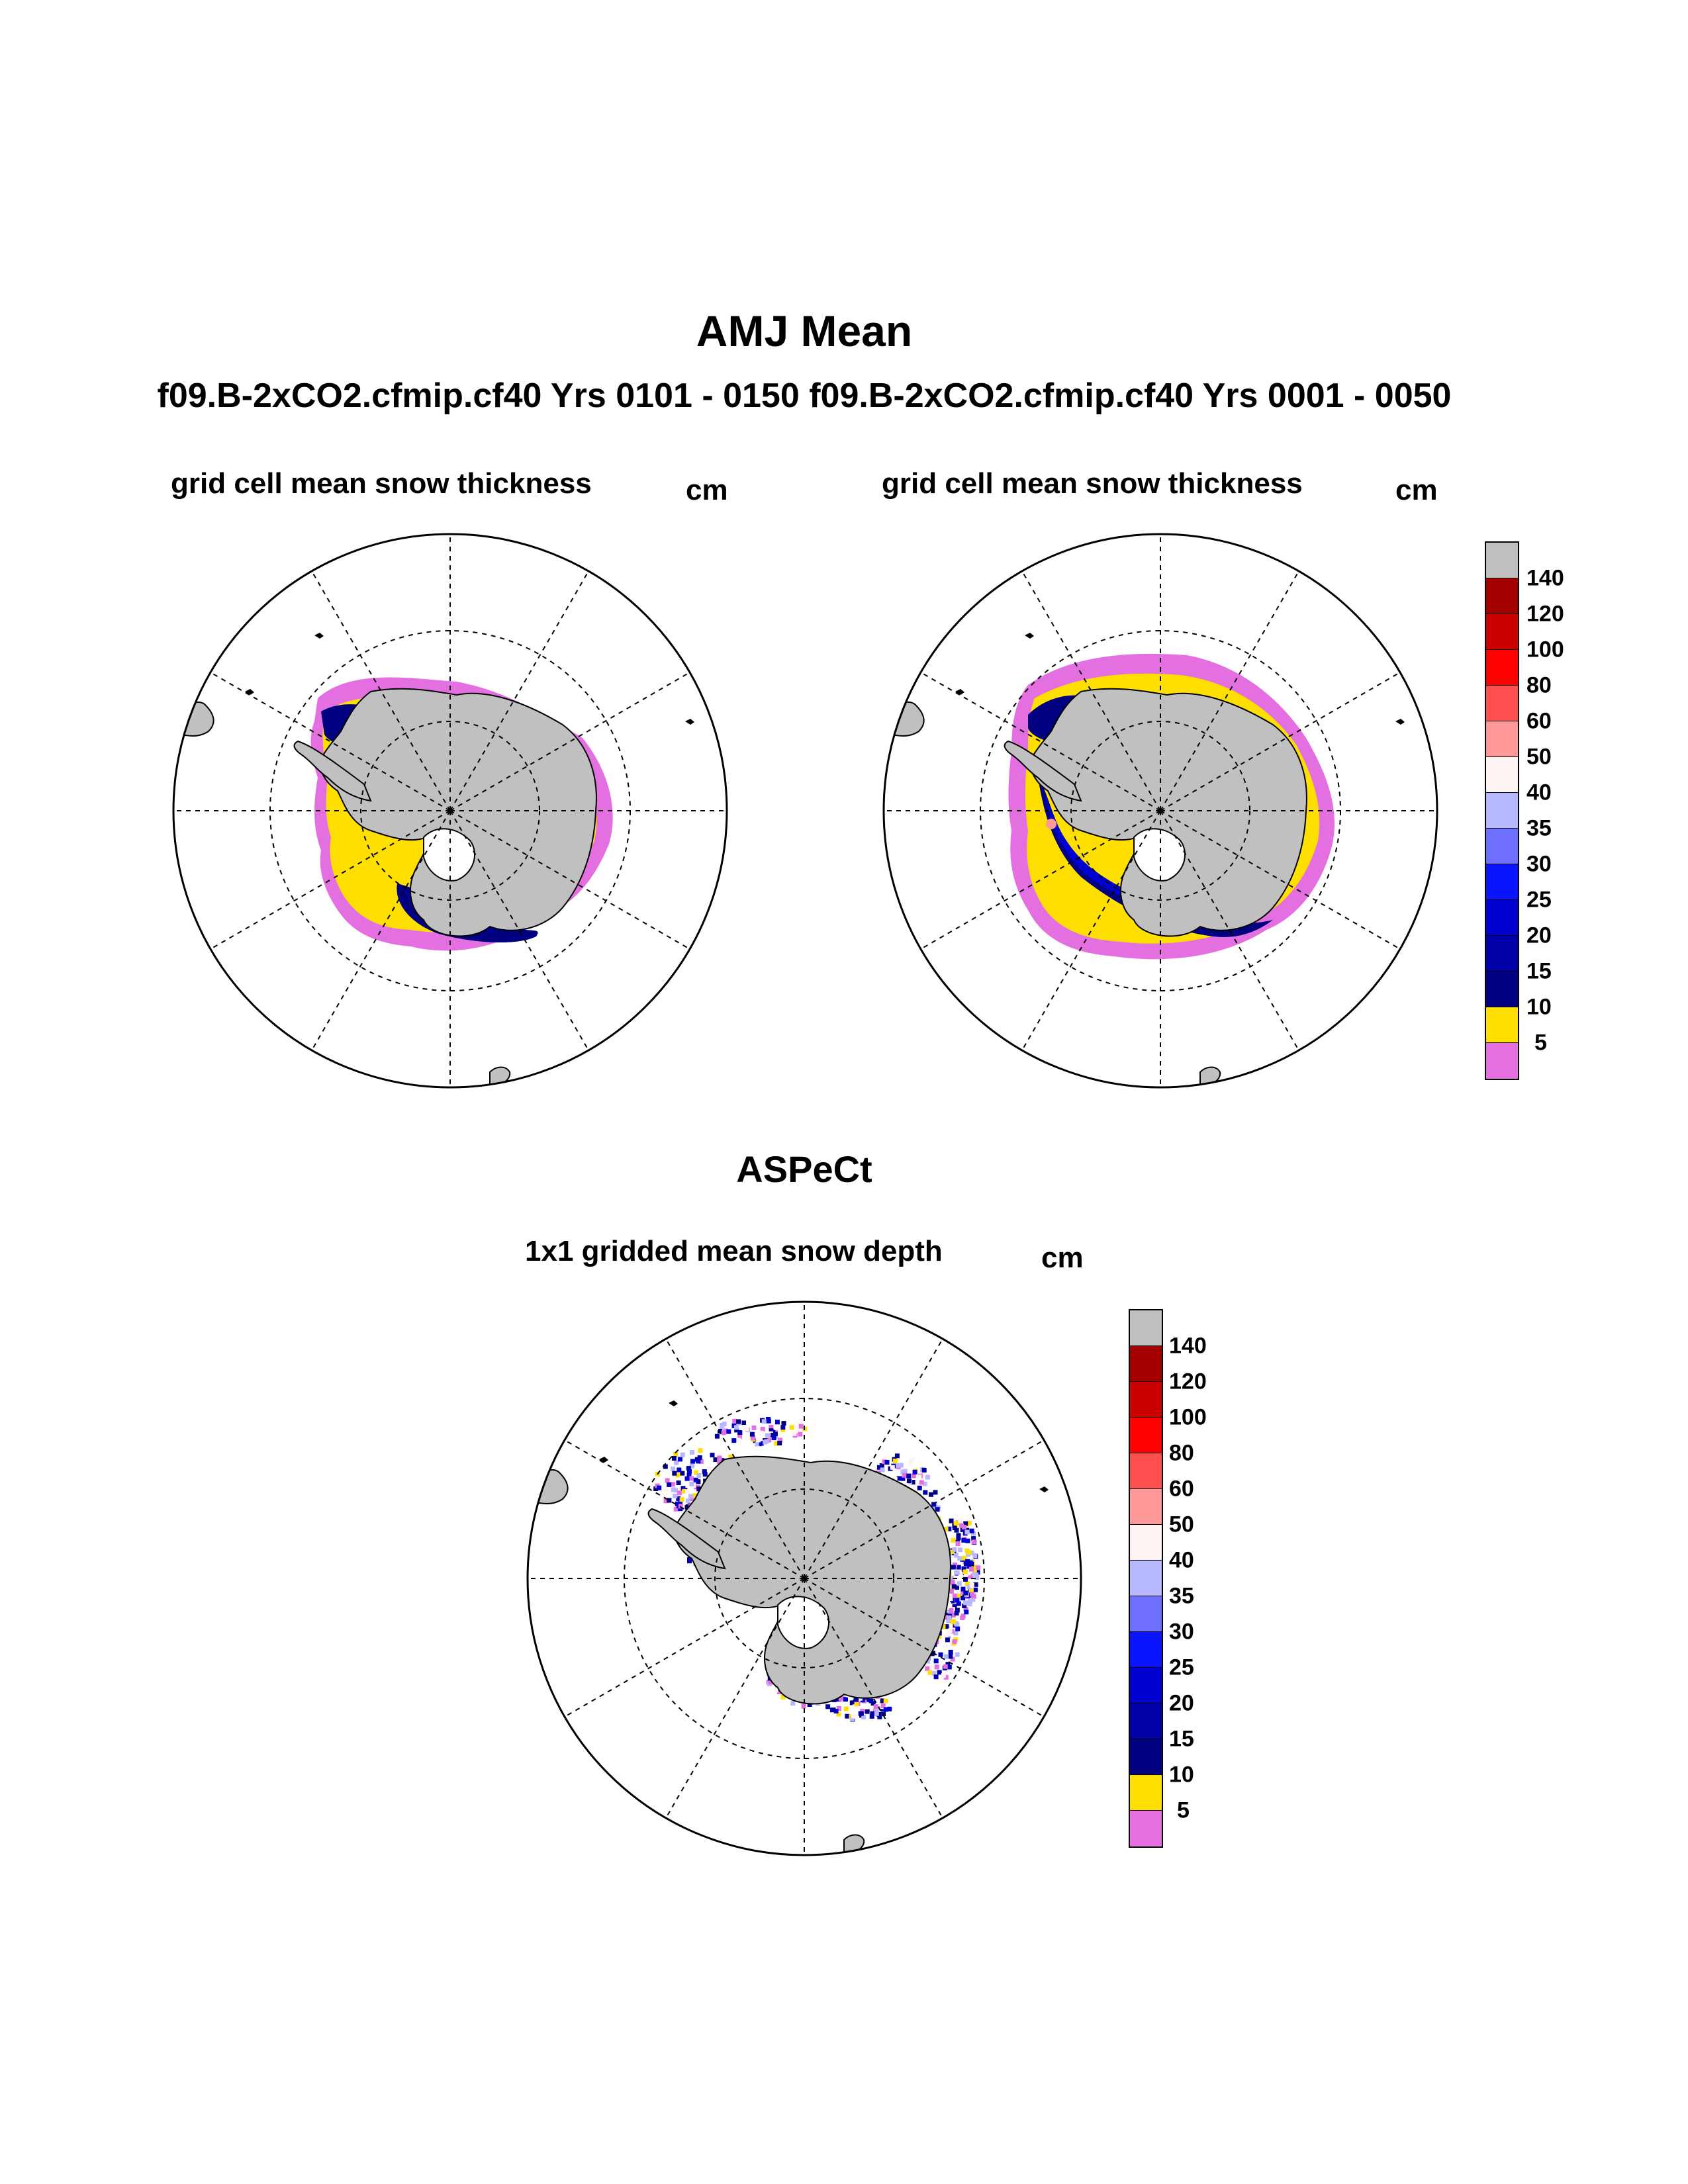 This screenshot has height=2184, width=1688. What do you see at coordinates (1044, 1489) in the screenshot?
I see `island` at bounding box center [1044, 1489].